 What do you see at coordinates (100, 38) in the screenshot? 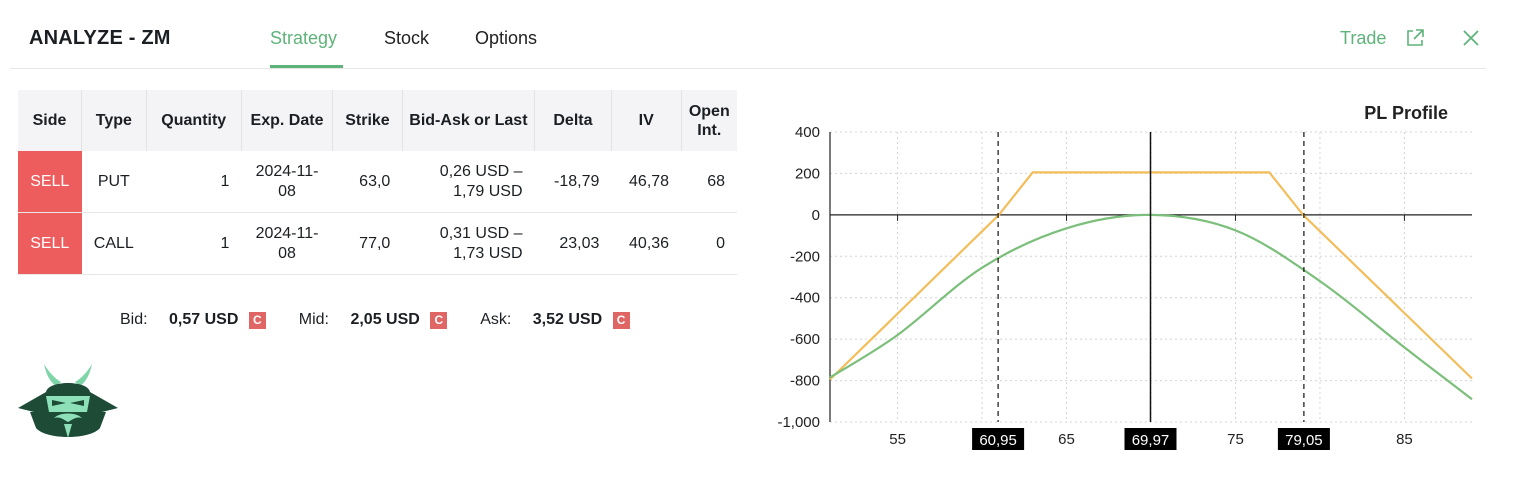
I see `page-title: ANALYZE - ZM` at bounding box center [100, 38].